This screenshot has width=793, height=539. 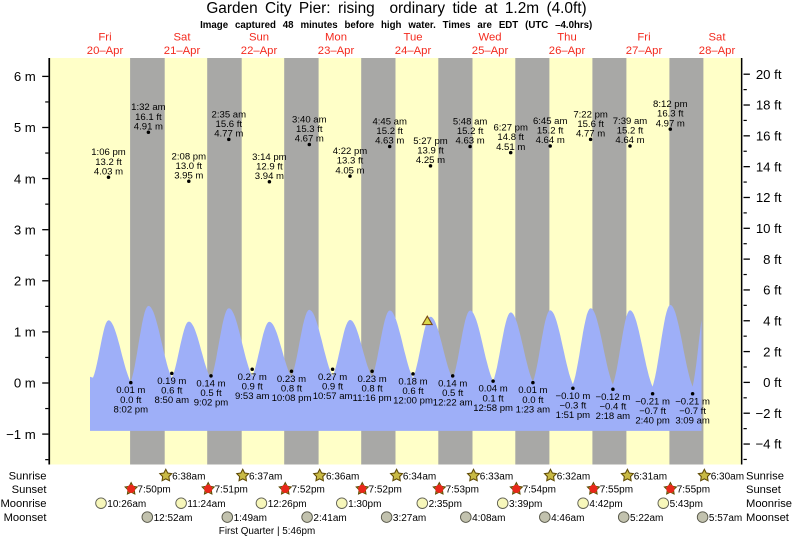 I want to click on svg-text: 3.94 m, so click(x=269, y=176).